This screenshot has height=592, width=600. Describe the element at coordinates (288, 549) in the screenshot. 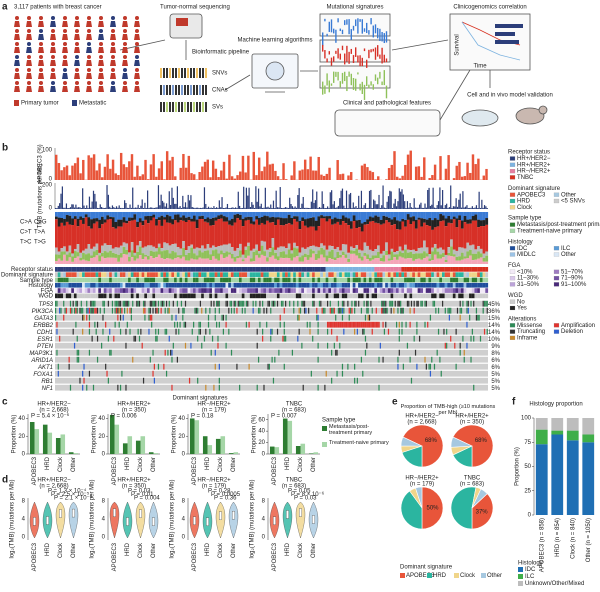

I see `x-tick-label: HRD` at that location.